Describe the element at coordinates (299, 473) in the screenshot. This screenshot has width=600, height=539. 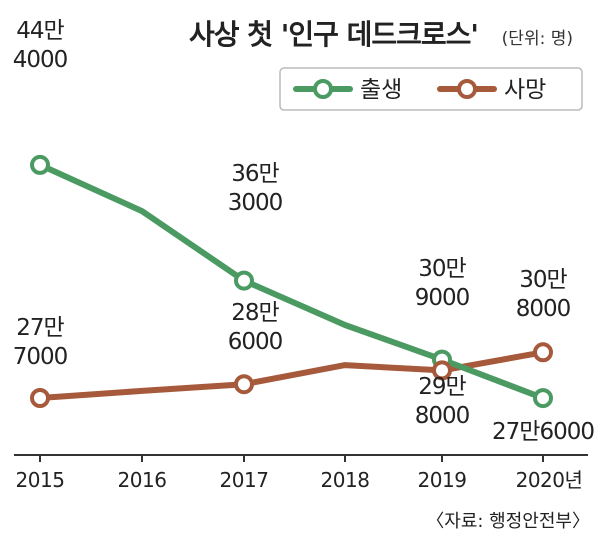
I see `x-axis-ticks: 2015 2016 2017 2018 2019 2020년` at that location.